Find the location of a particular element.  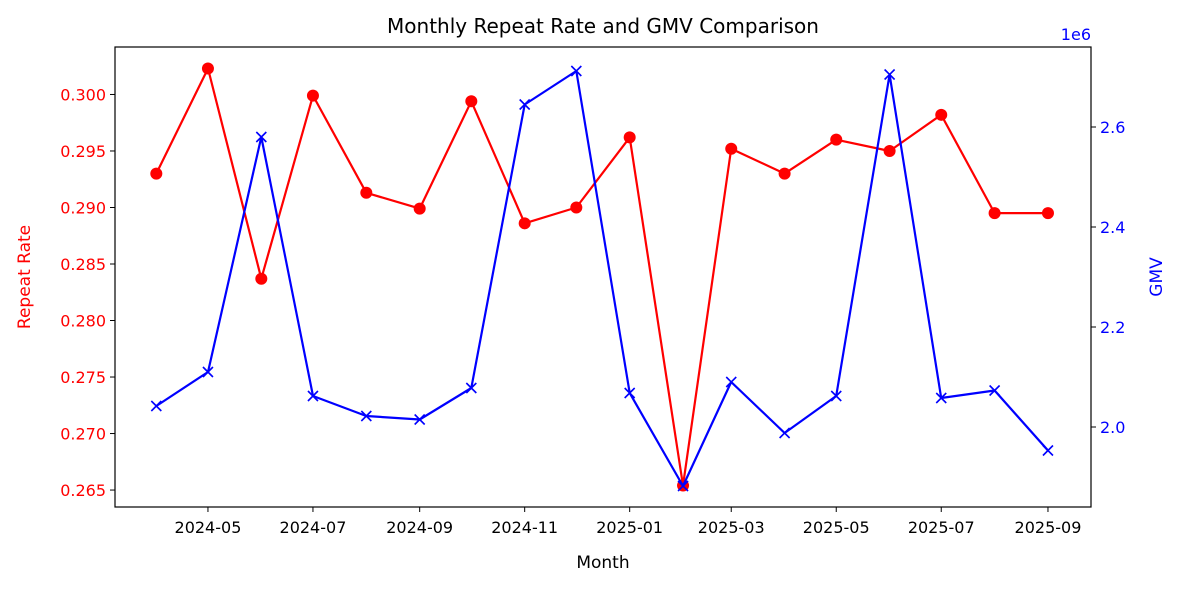

right-axis-offset-text: 1e6 is located at coordinates (1076, 34).